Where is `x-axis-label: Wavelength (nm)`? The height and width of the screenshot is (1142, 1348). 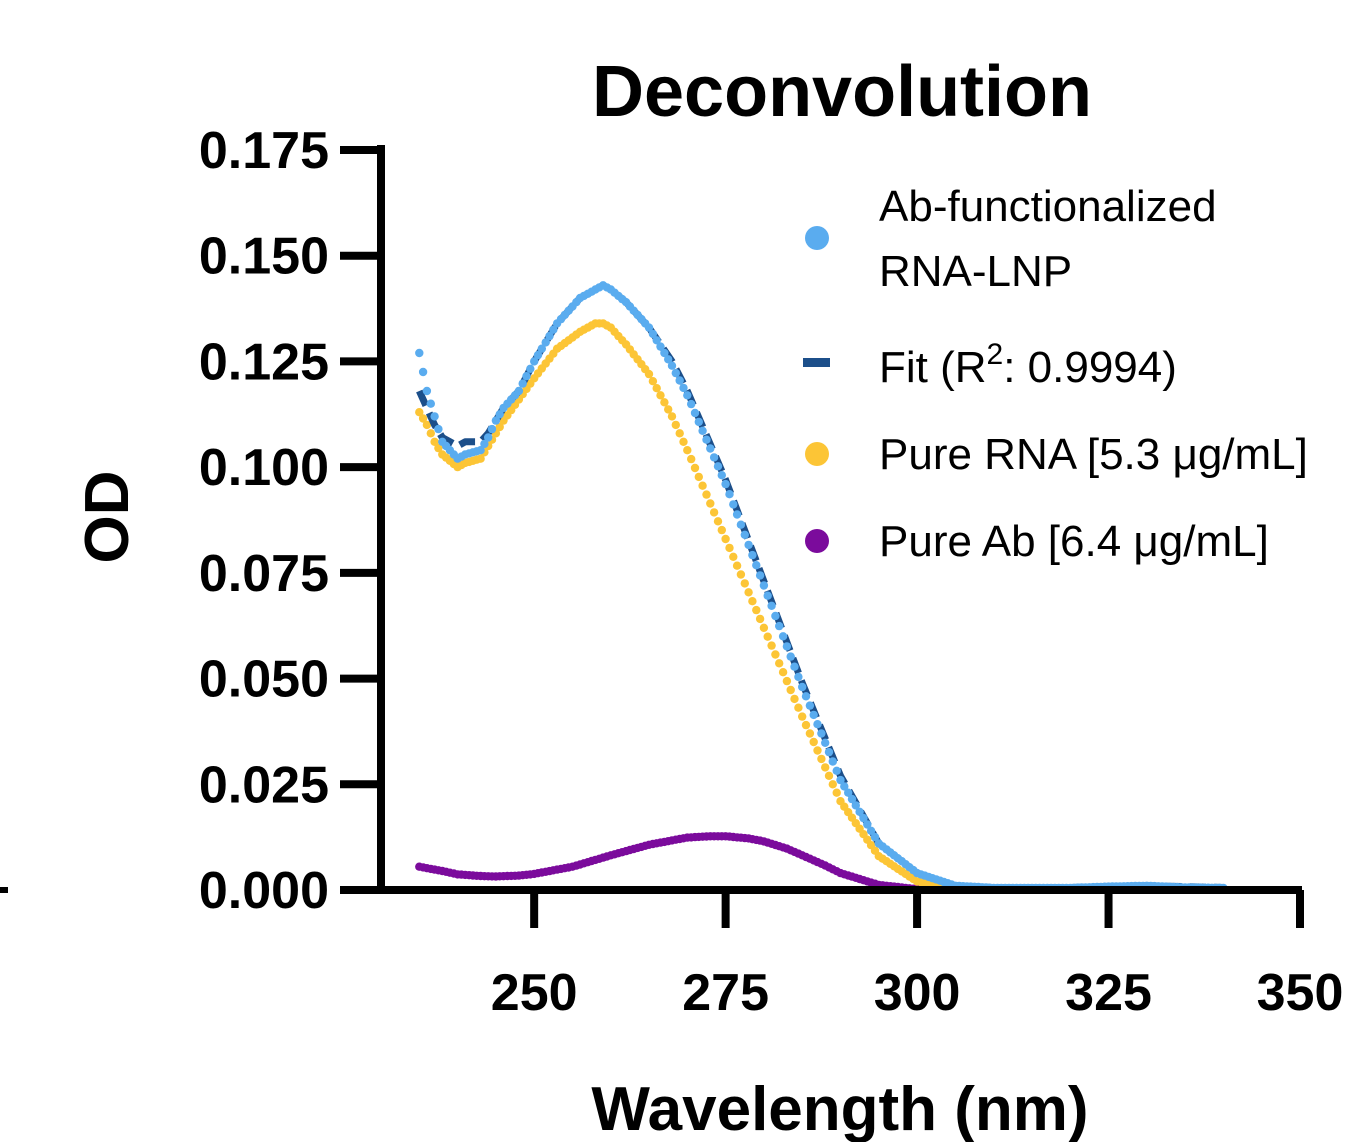 x-axis-label: Wavelength (nm) is located at coordinates (839, 1108).